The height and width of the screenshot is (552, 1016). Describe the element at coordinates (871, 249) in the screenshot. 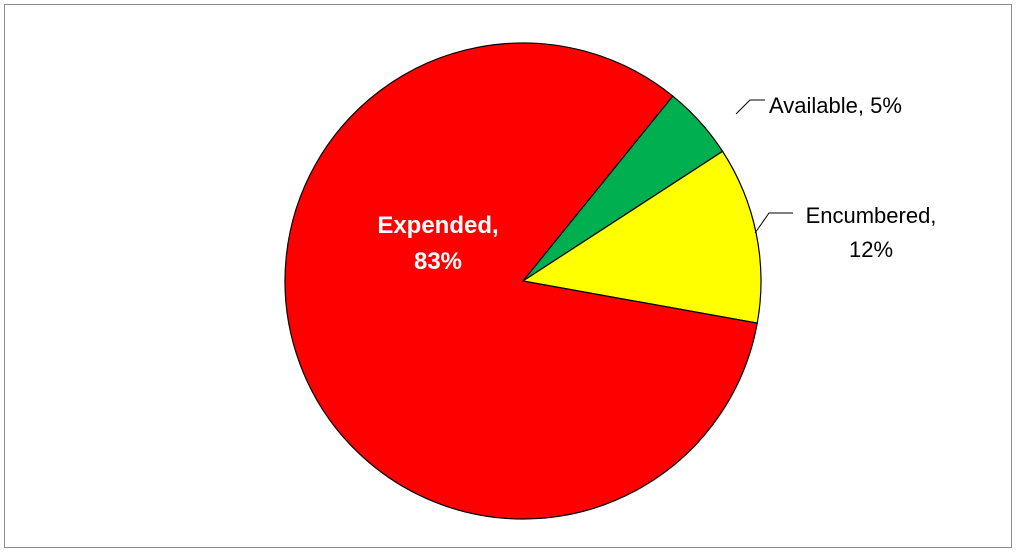

I see `data-label-encumbered-percent: 12%` at that location.